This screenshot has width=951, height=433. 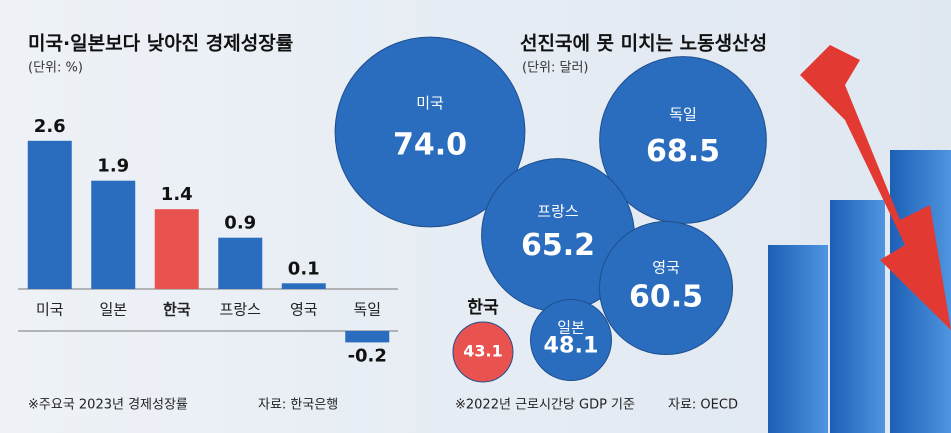 I want to click on value-label: 60.5, so click(x=666, y=296).